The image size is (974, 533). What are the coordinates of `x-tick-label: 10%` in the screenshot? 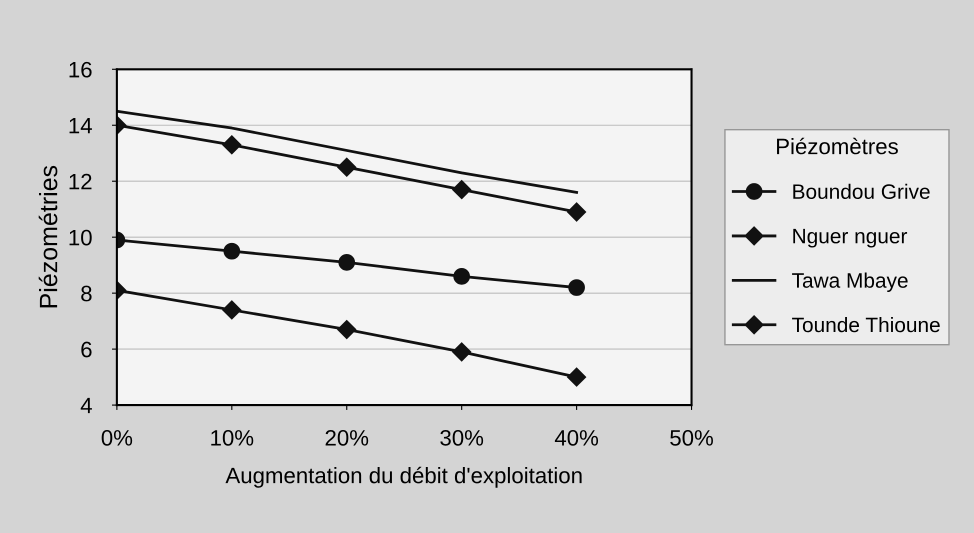 It's located at (232, 438).